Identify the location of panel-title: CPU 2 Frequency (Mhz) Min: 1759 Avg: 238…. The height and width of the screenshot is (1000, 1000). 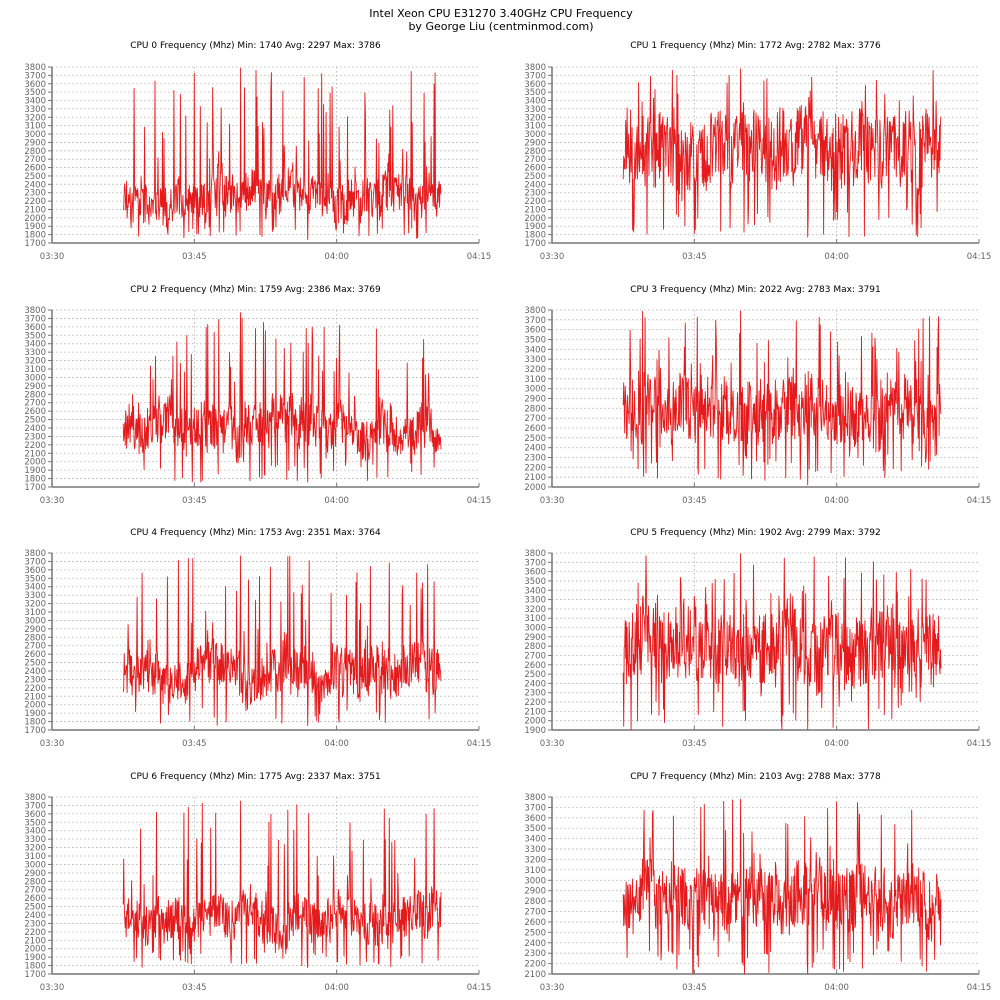
(255, 290).